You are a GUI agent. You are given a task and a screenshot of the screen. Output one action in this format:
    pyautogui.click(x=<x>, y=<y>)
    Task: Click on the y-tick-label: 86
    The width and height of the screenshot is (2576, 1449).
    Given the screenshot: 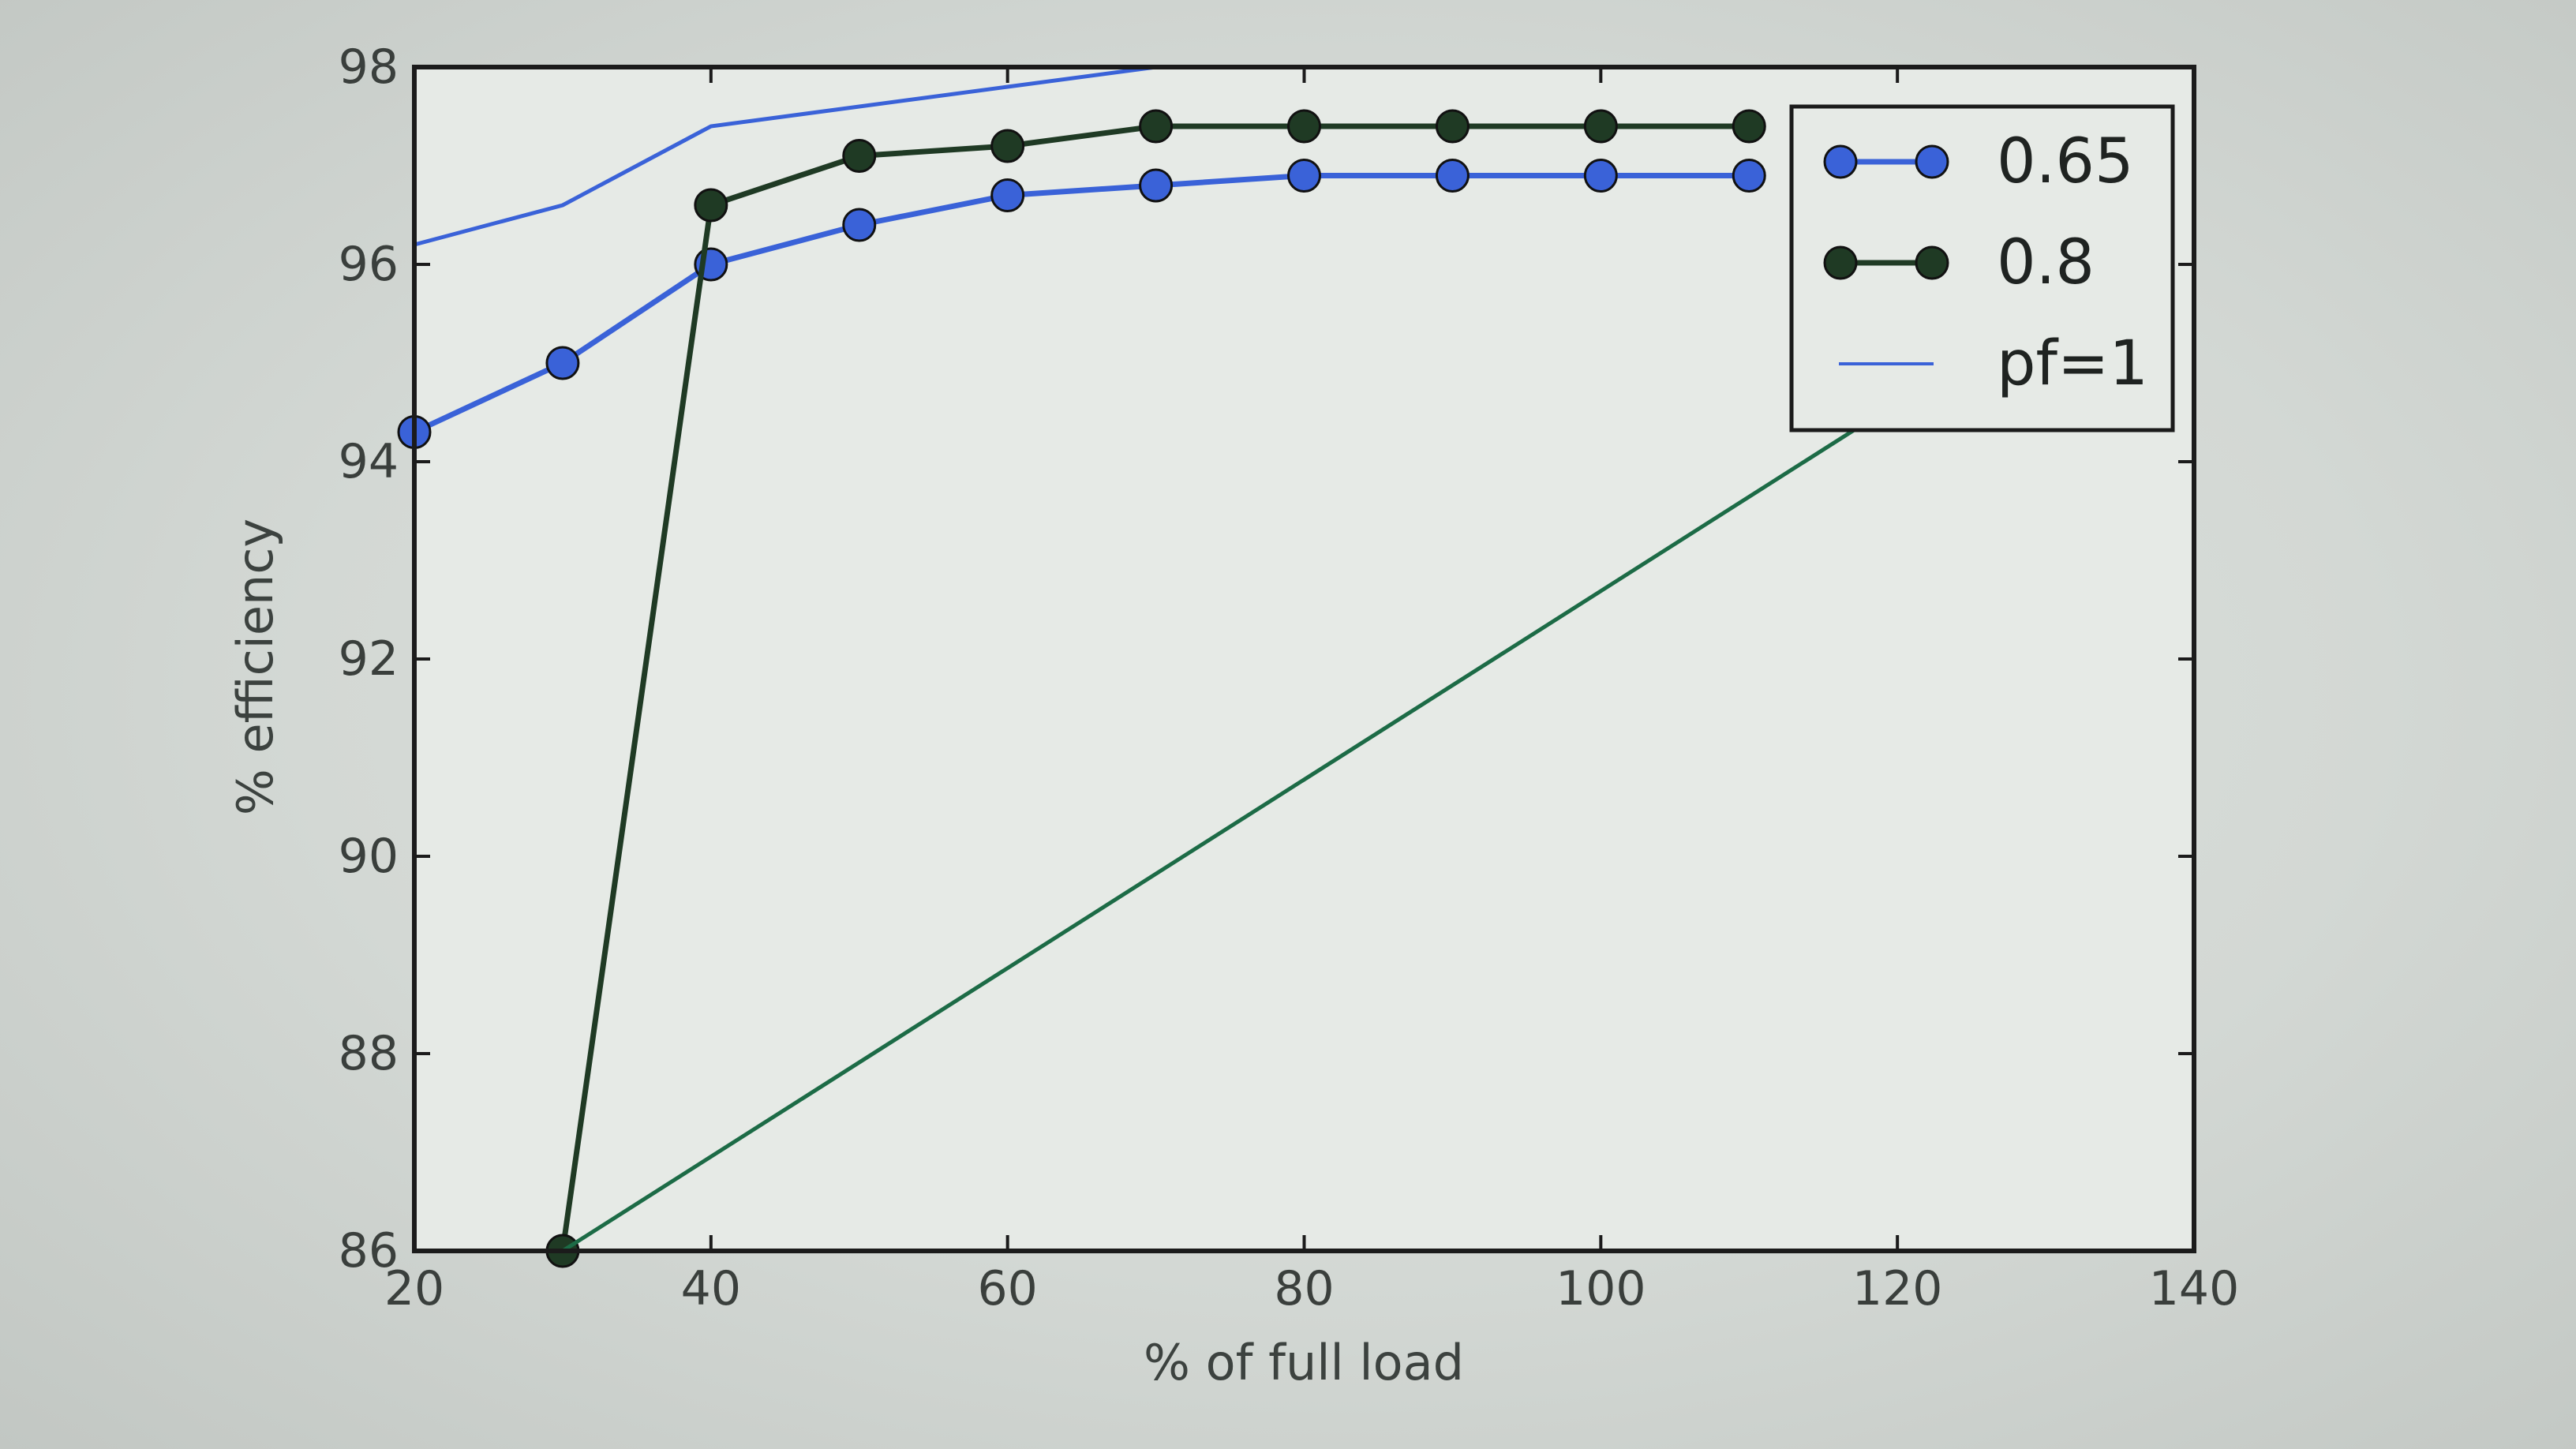 What is the action you would take?
    pyautogui.click(x=369, y=1251)
    